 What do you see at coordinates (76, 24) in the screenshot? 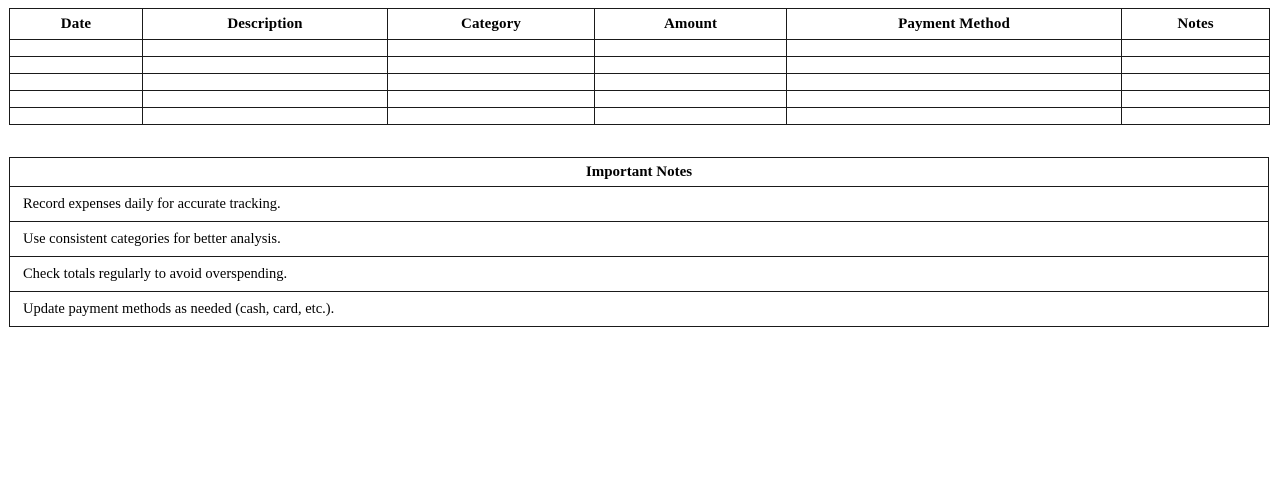
I see `column-header-date: Date` at bounding box center [76, 24].